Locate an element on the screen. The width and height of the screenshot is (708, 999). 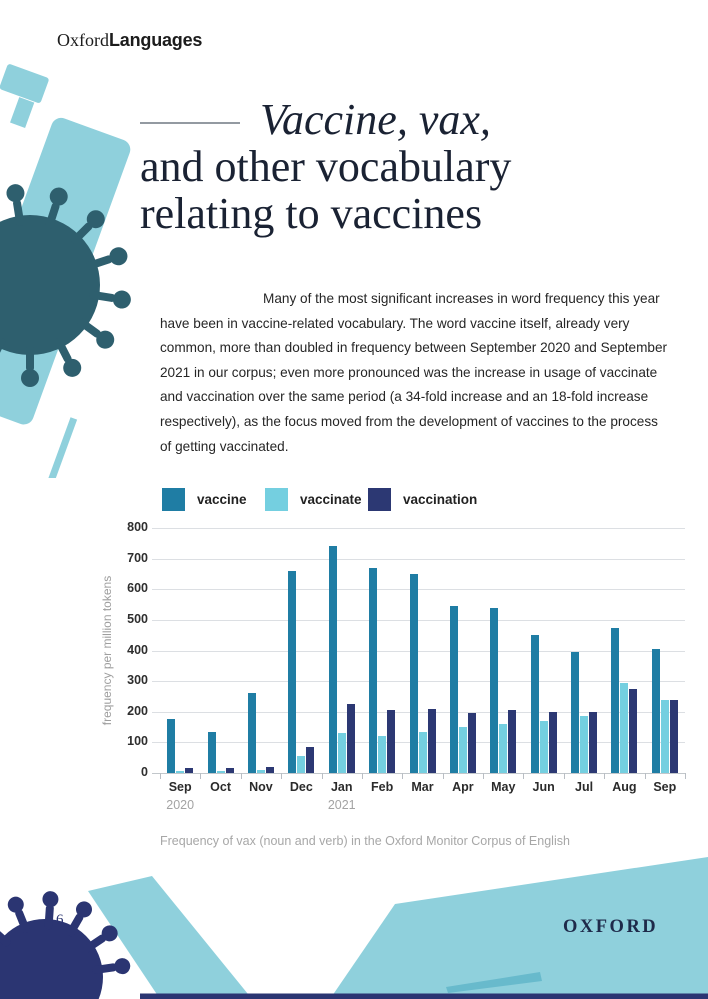
brand-languages: Languages is located at coordinates (156, 40).